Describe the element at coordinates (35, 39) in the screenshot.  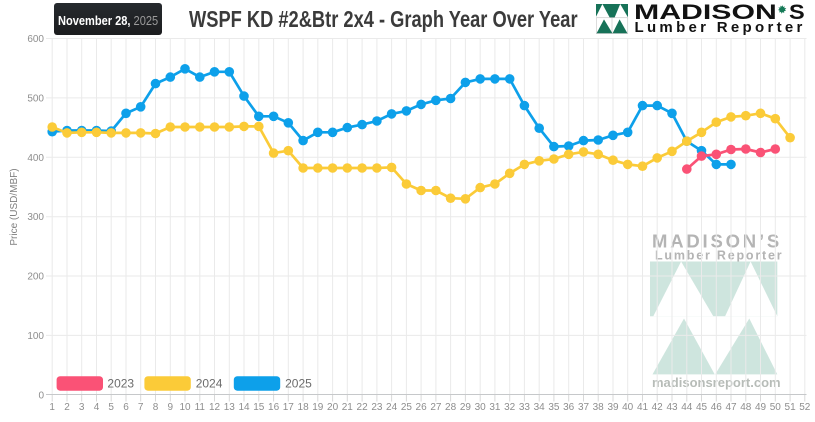
I see `svg-text: 600` at that location.